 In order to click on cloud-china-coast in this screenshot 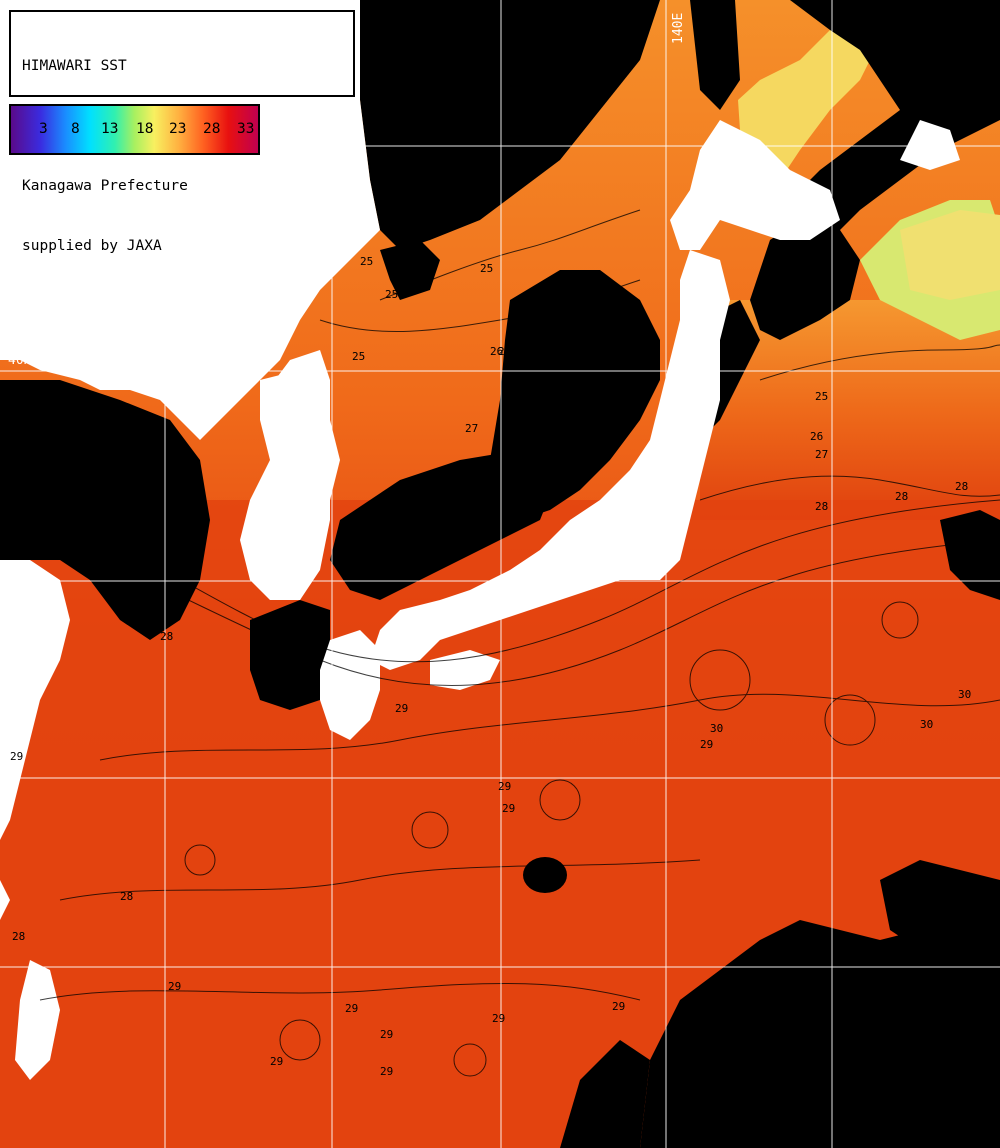, I will do `click(105, 510)`.